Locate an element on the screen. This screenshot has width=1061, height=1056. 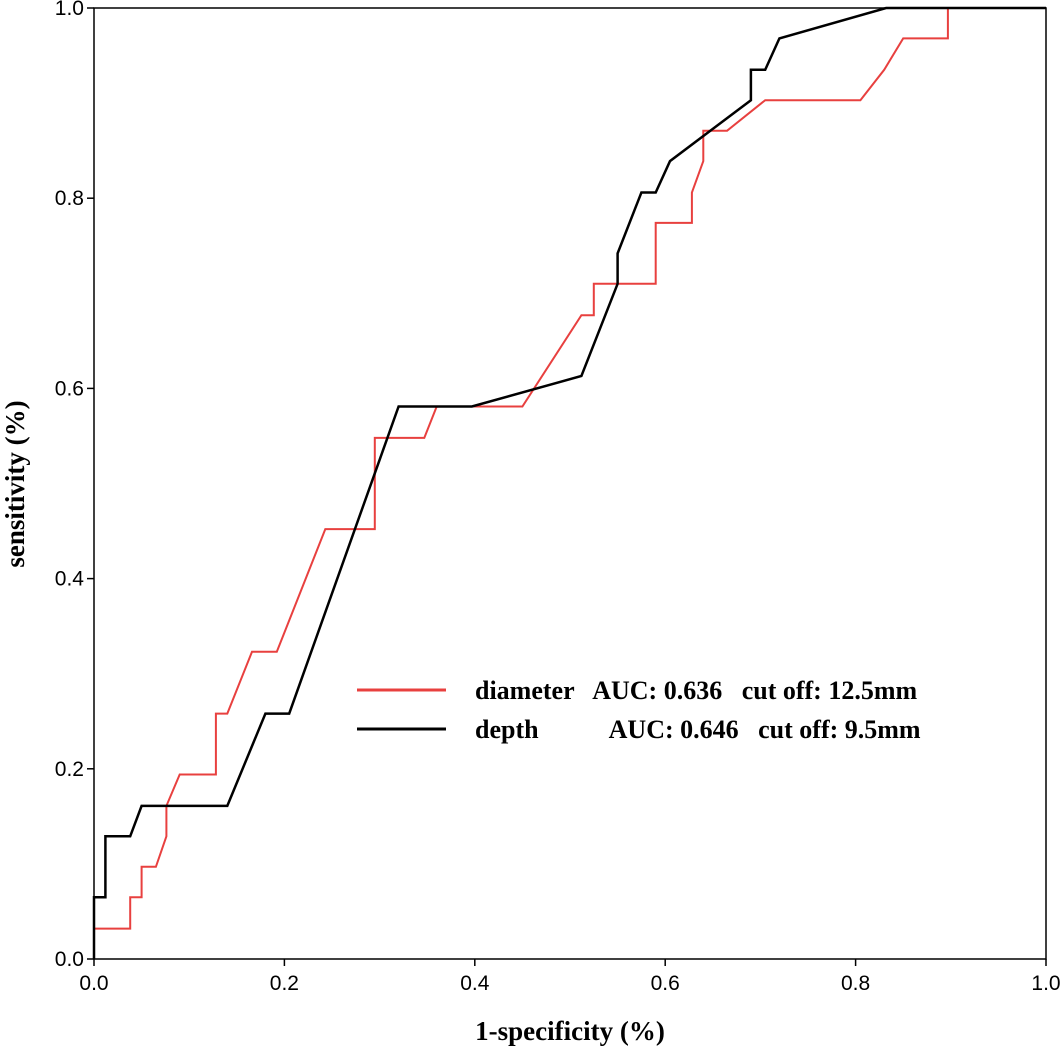
x-axis: 0.0 0.2 0.4 0.6 0.8 1.0 is located at coordinates (570, 977).